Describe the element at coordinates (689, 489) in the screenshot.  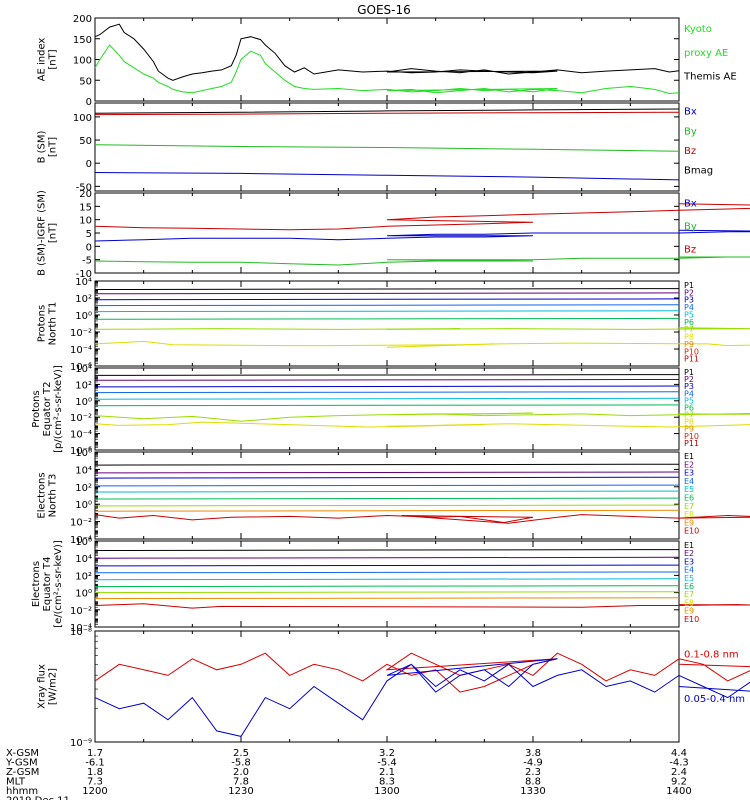
I see `legend-entry: E5` at that location.